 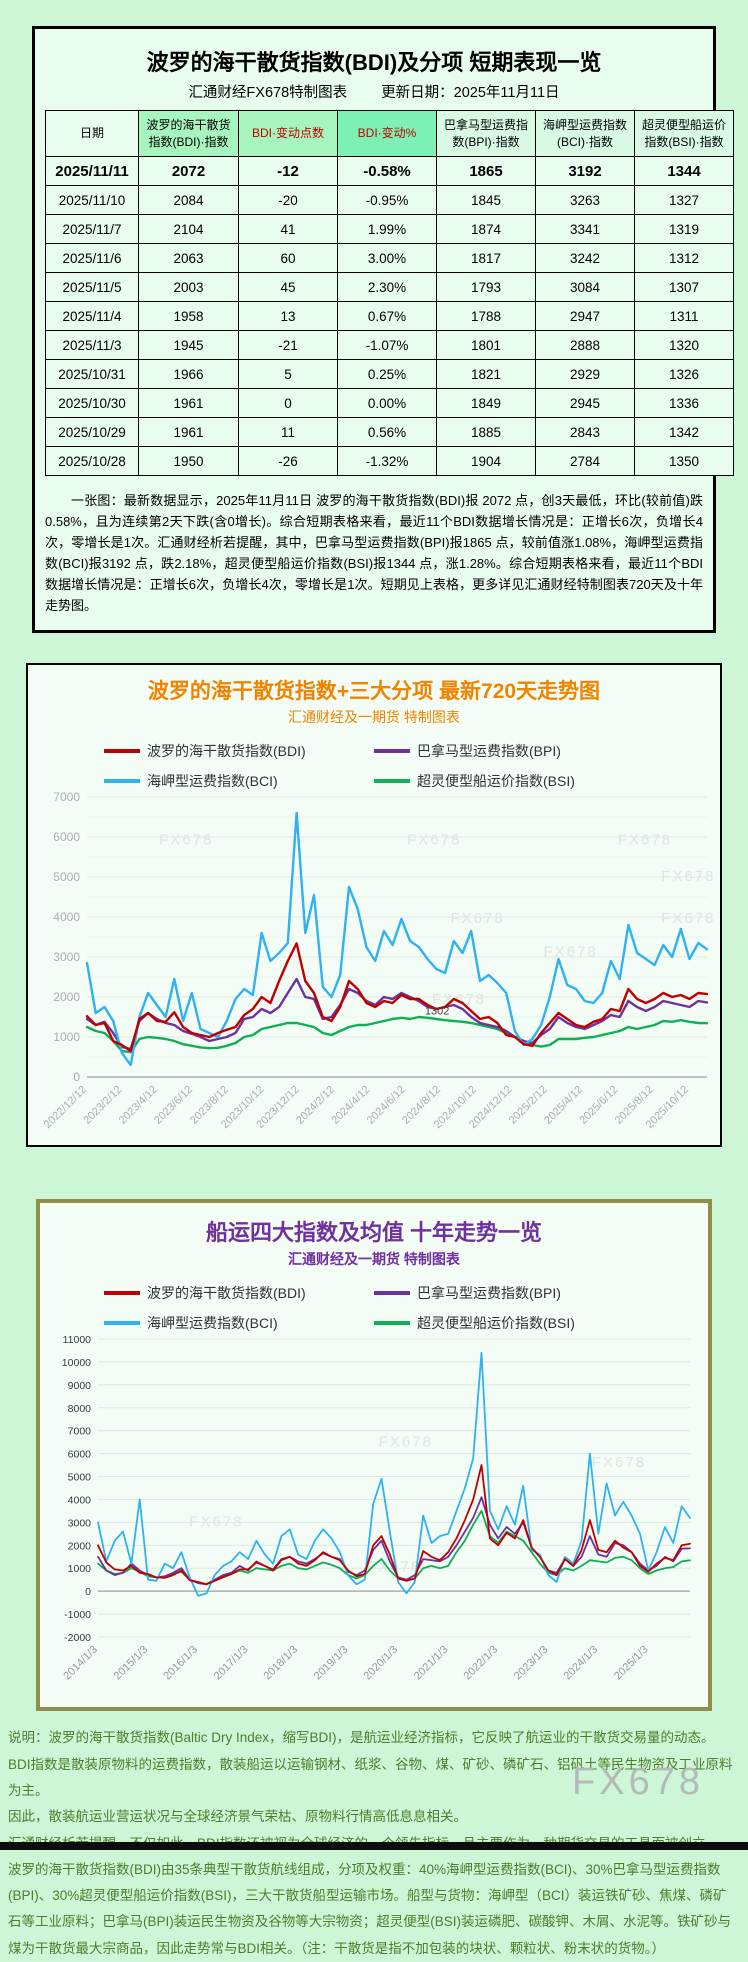 I want to click on legend-item-bdi: 波罗的海干散货指数(BDI), so click(x=239, y=751).